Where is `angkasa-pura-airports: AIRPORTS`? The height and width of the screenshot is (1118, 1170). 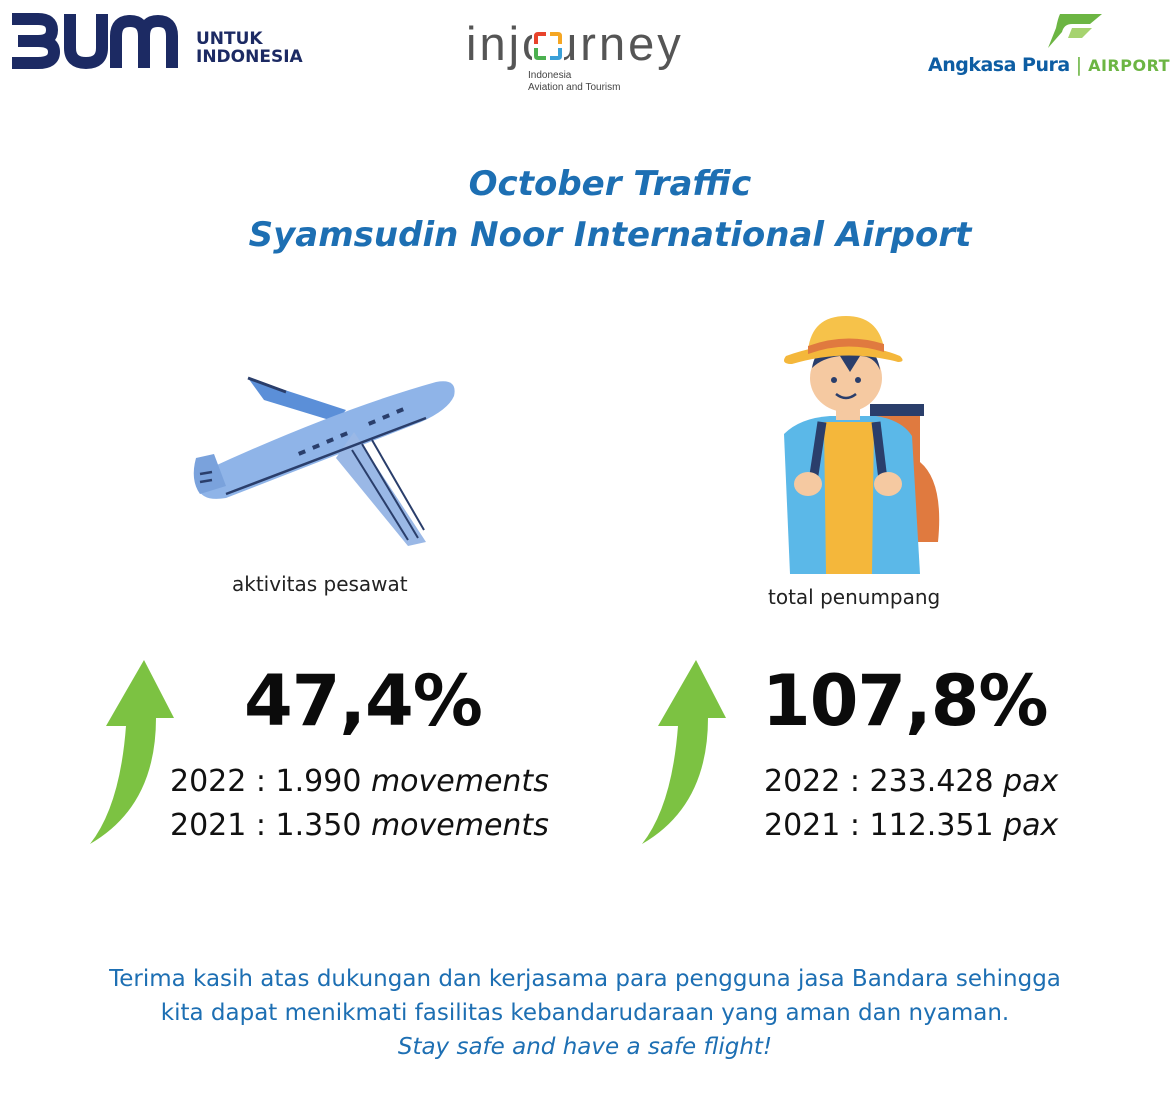
angkasa-pura-airports: AIRPORTS is located at coordinates (1129, 65).